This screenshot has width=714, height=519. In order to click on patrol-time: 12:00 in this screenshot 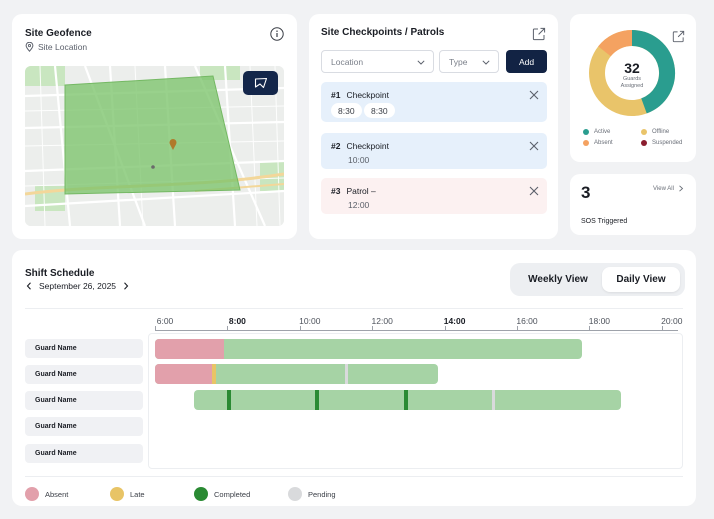, I will do `click(359, 205)`.